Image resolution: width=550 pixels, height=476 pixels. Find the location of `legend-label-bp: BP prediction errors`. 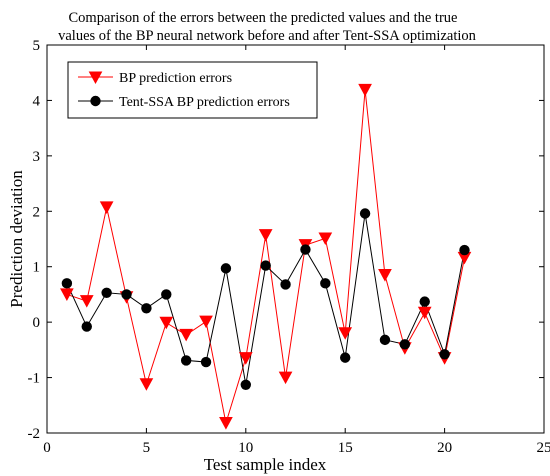

legend-label-bp: BP prediction errors is located at coordinates (175, 78).